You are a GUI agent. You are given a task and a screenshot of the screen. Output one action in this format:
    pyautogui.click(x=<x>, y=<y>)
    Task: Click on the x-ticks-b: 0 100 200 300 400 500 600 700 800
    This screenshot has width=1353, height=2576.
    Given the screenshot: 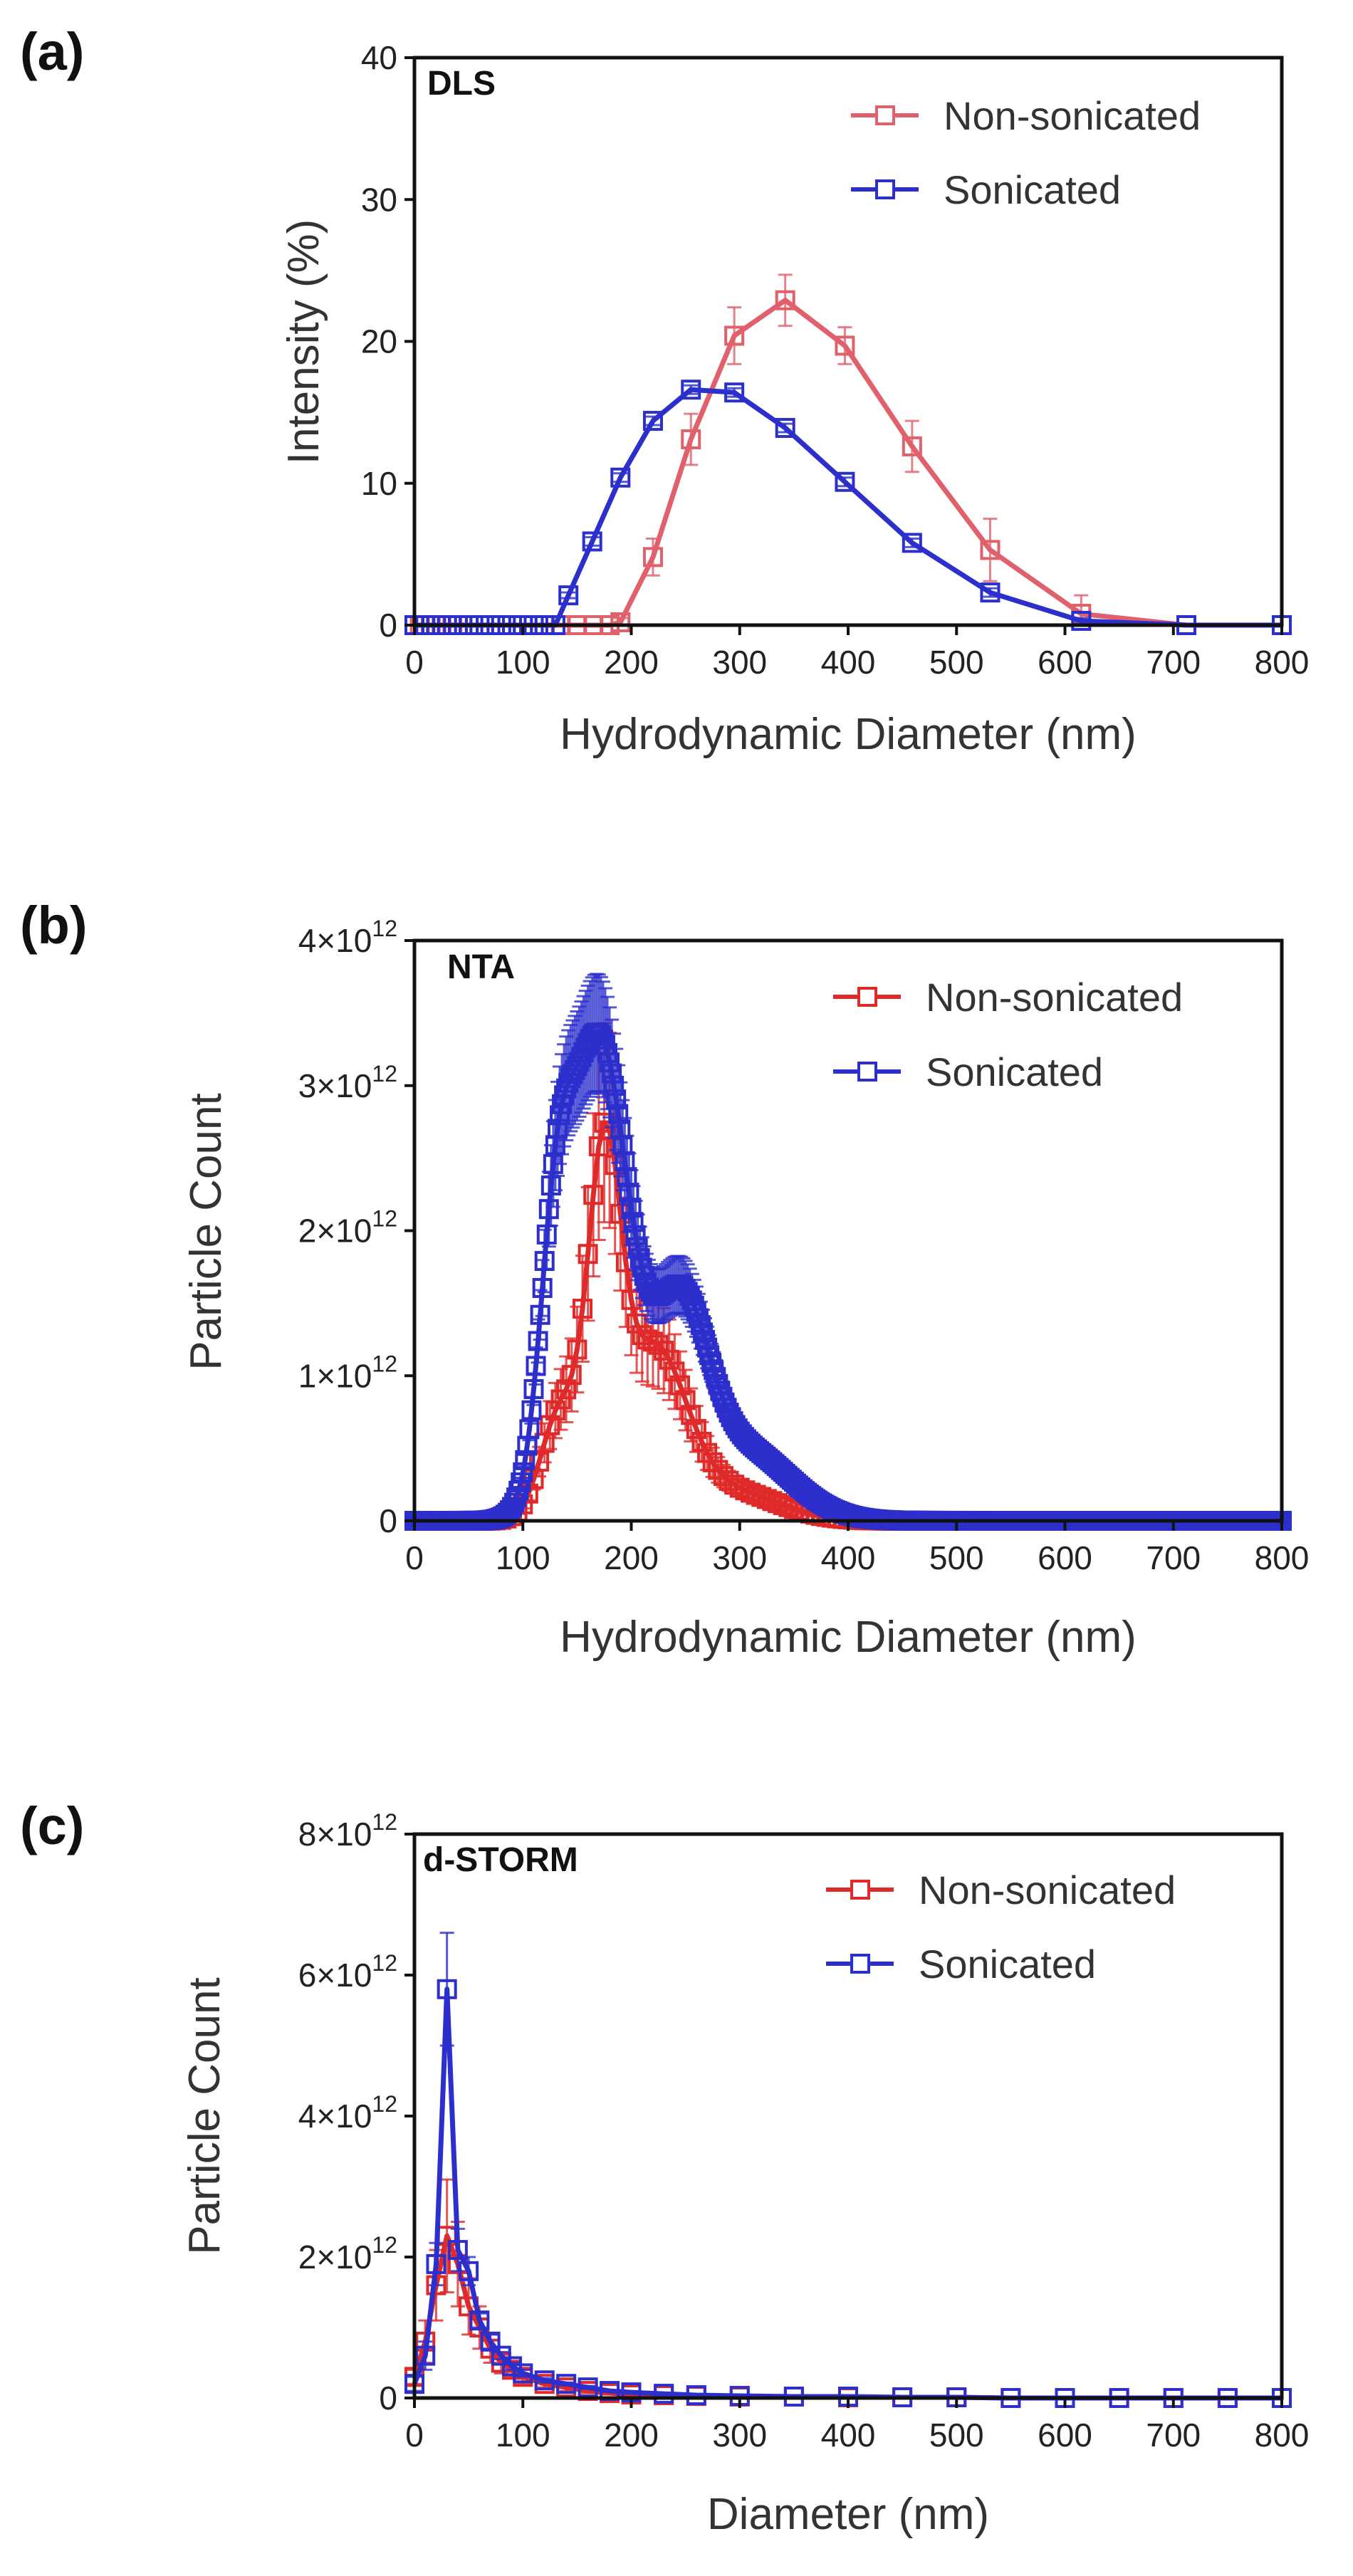 What is the action you would take?
    pyautogui.click(x=857, y=1548)
    